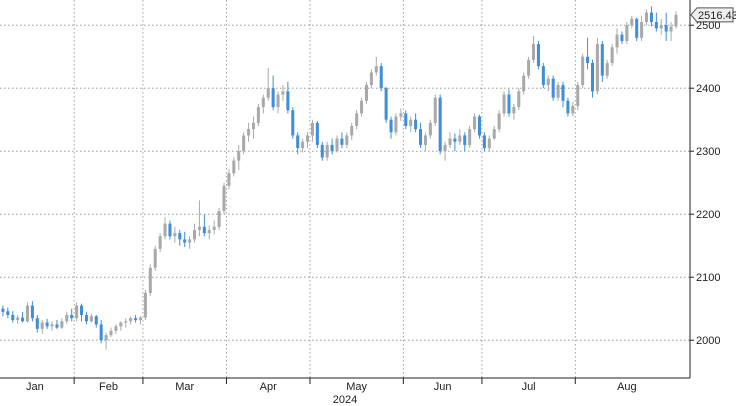  Describe the element at coordinates (443, 387) in the screenshot. I see `x-tick-label-jun: Jun` at that location.